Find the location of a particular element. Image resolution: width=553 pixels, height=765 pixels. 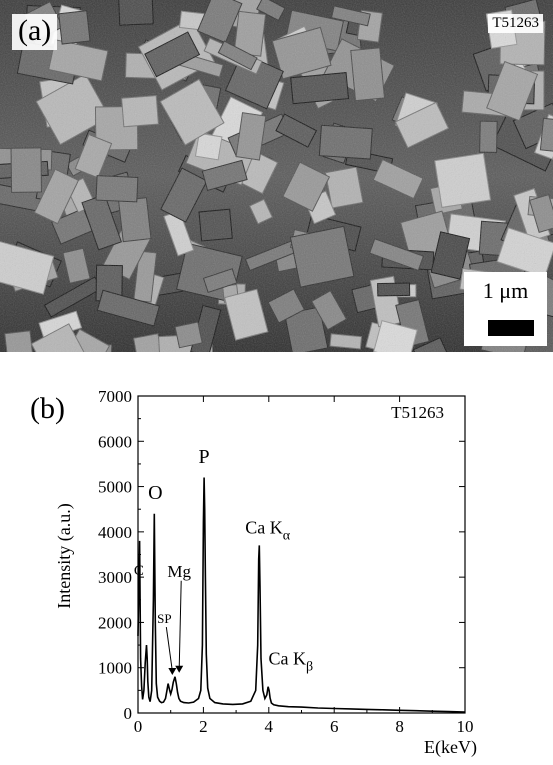

peak-label: Ca Kβ is located at coordinates (290, 662).